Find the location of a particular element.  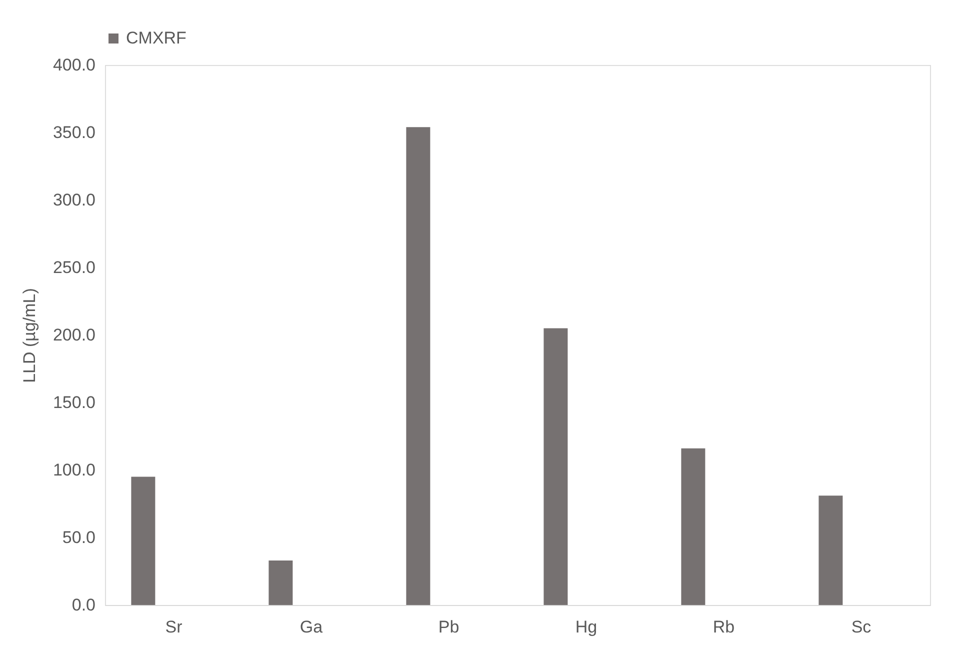

y-tick-label: 400.0 is located at coordinates (74, 65).